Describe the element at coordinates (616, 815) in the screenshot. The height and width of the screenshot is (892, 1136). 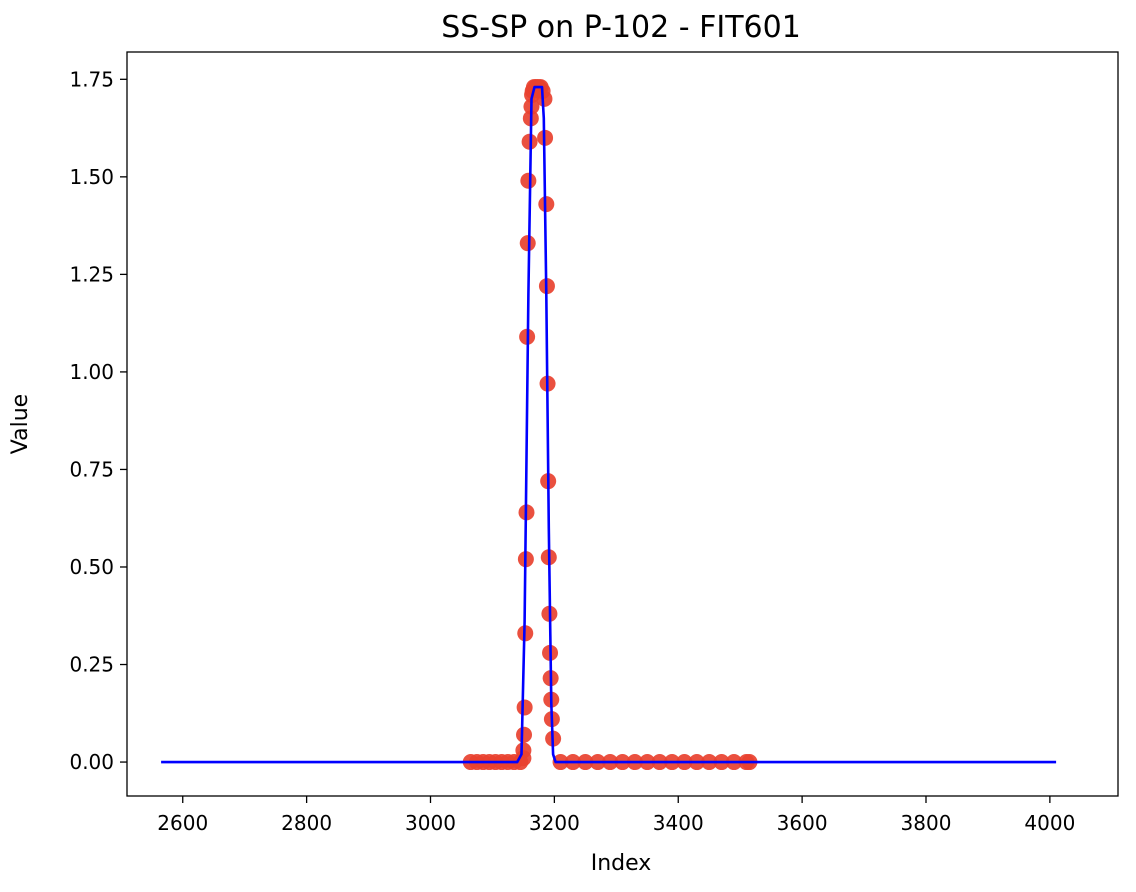
I see `x-axis: 2600 2800 3000 3200 3400 3600 3800 4000` at that location.